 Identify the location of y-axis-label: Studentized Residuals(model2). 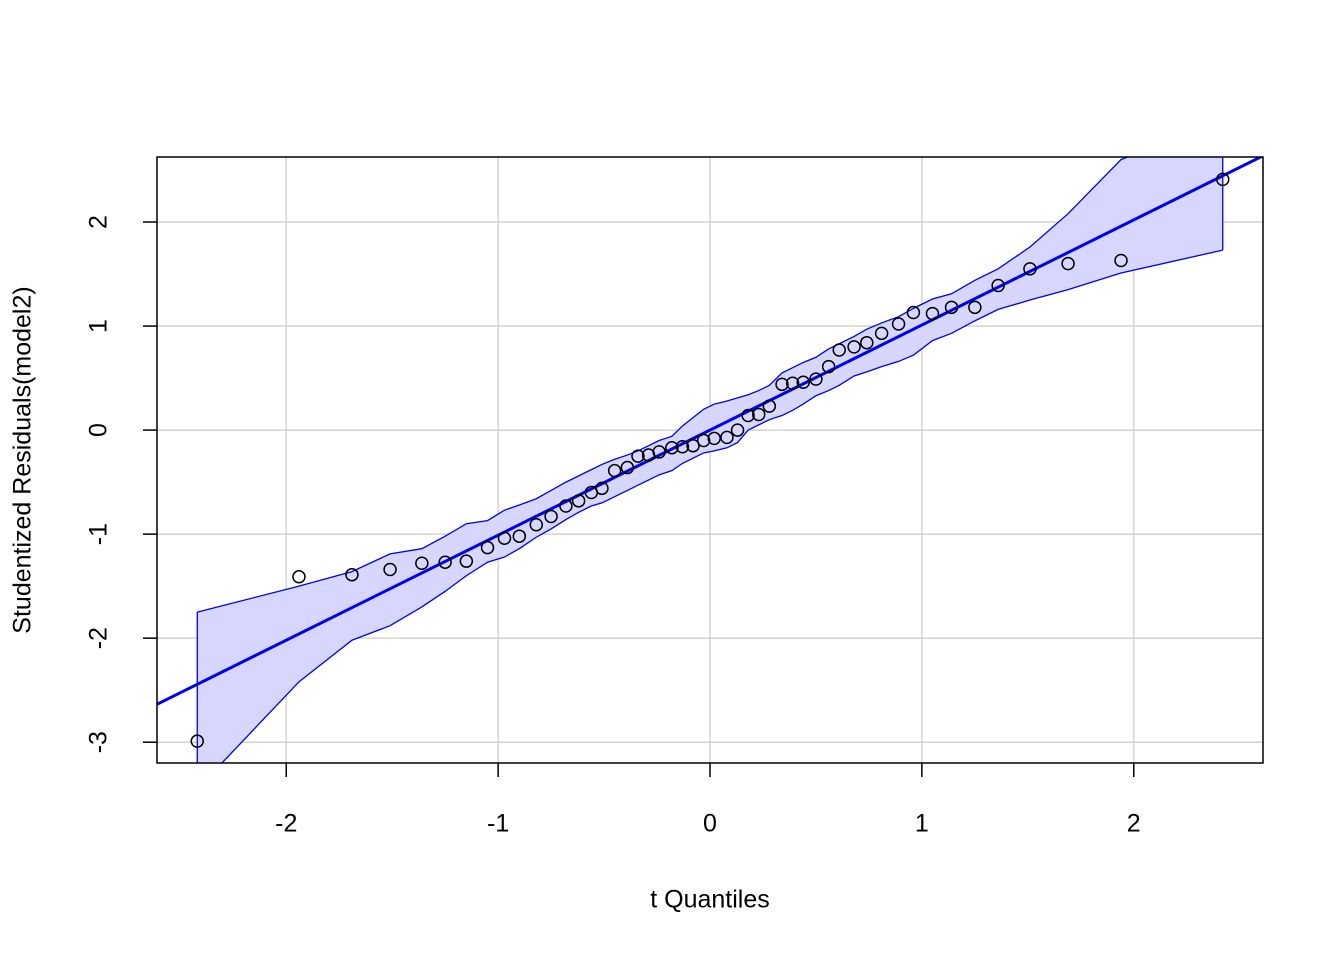
(23, 459).